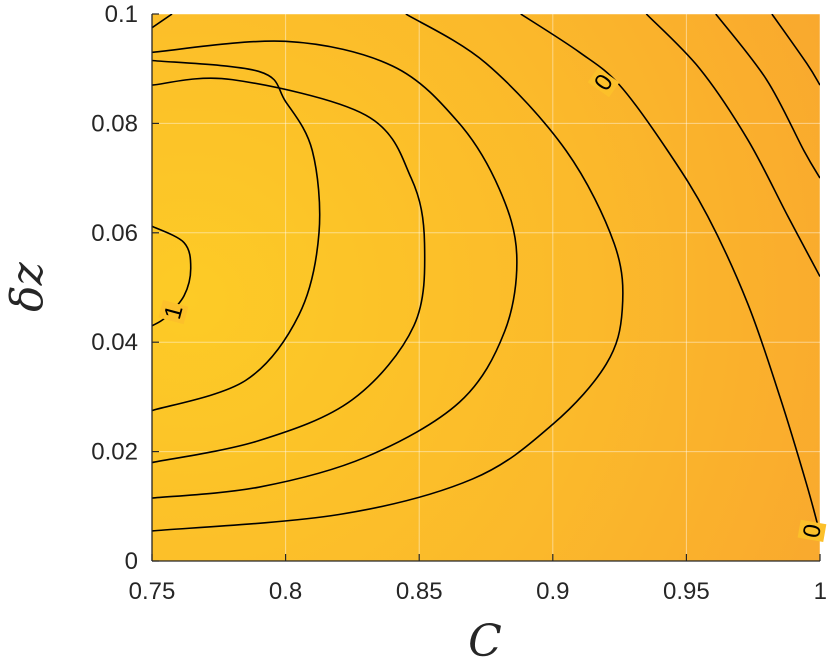  What do you see at coordinates (686, 591) in the screenshot?
I see `x-tick-label: 0.95` at bounding box center [686, 591].